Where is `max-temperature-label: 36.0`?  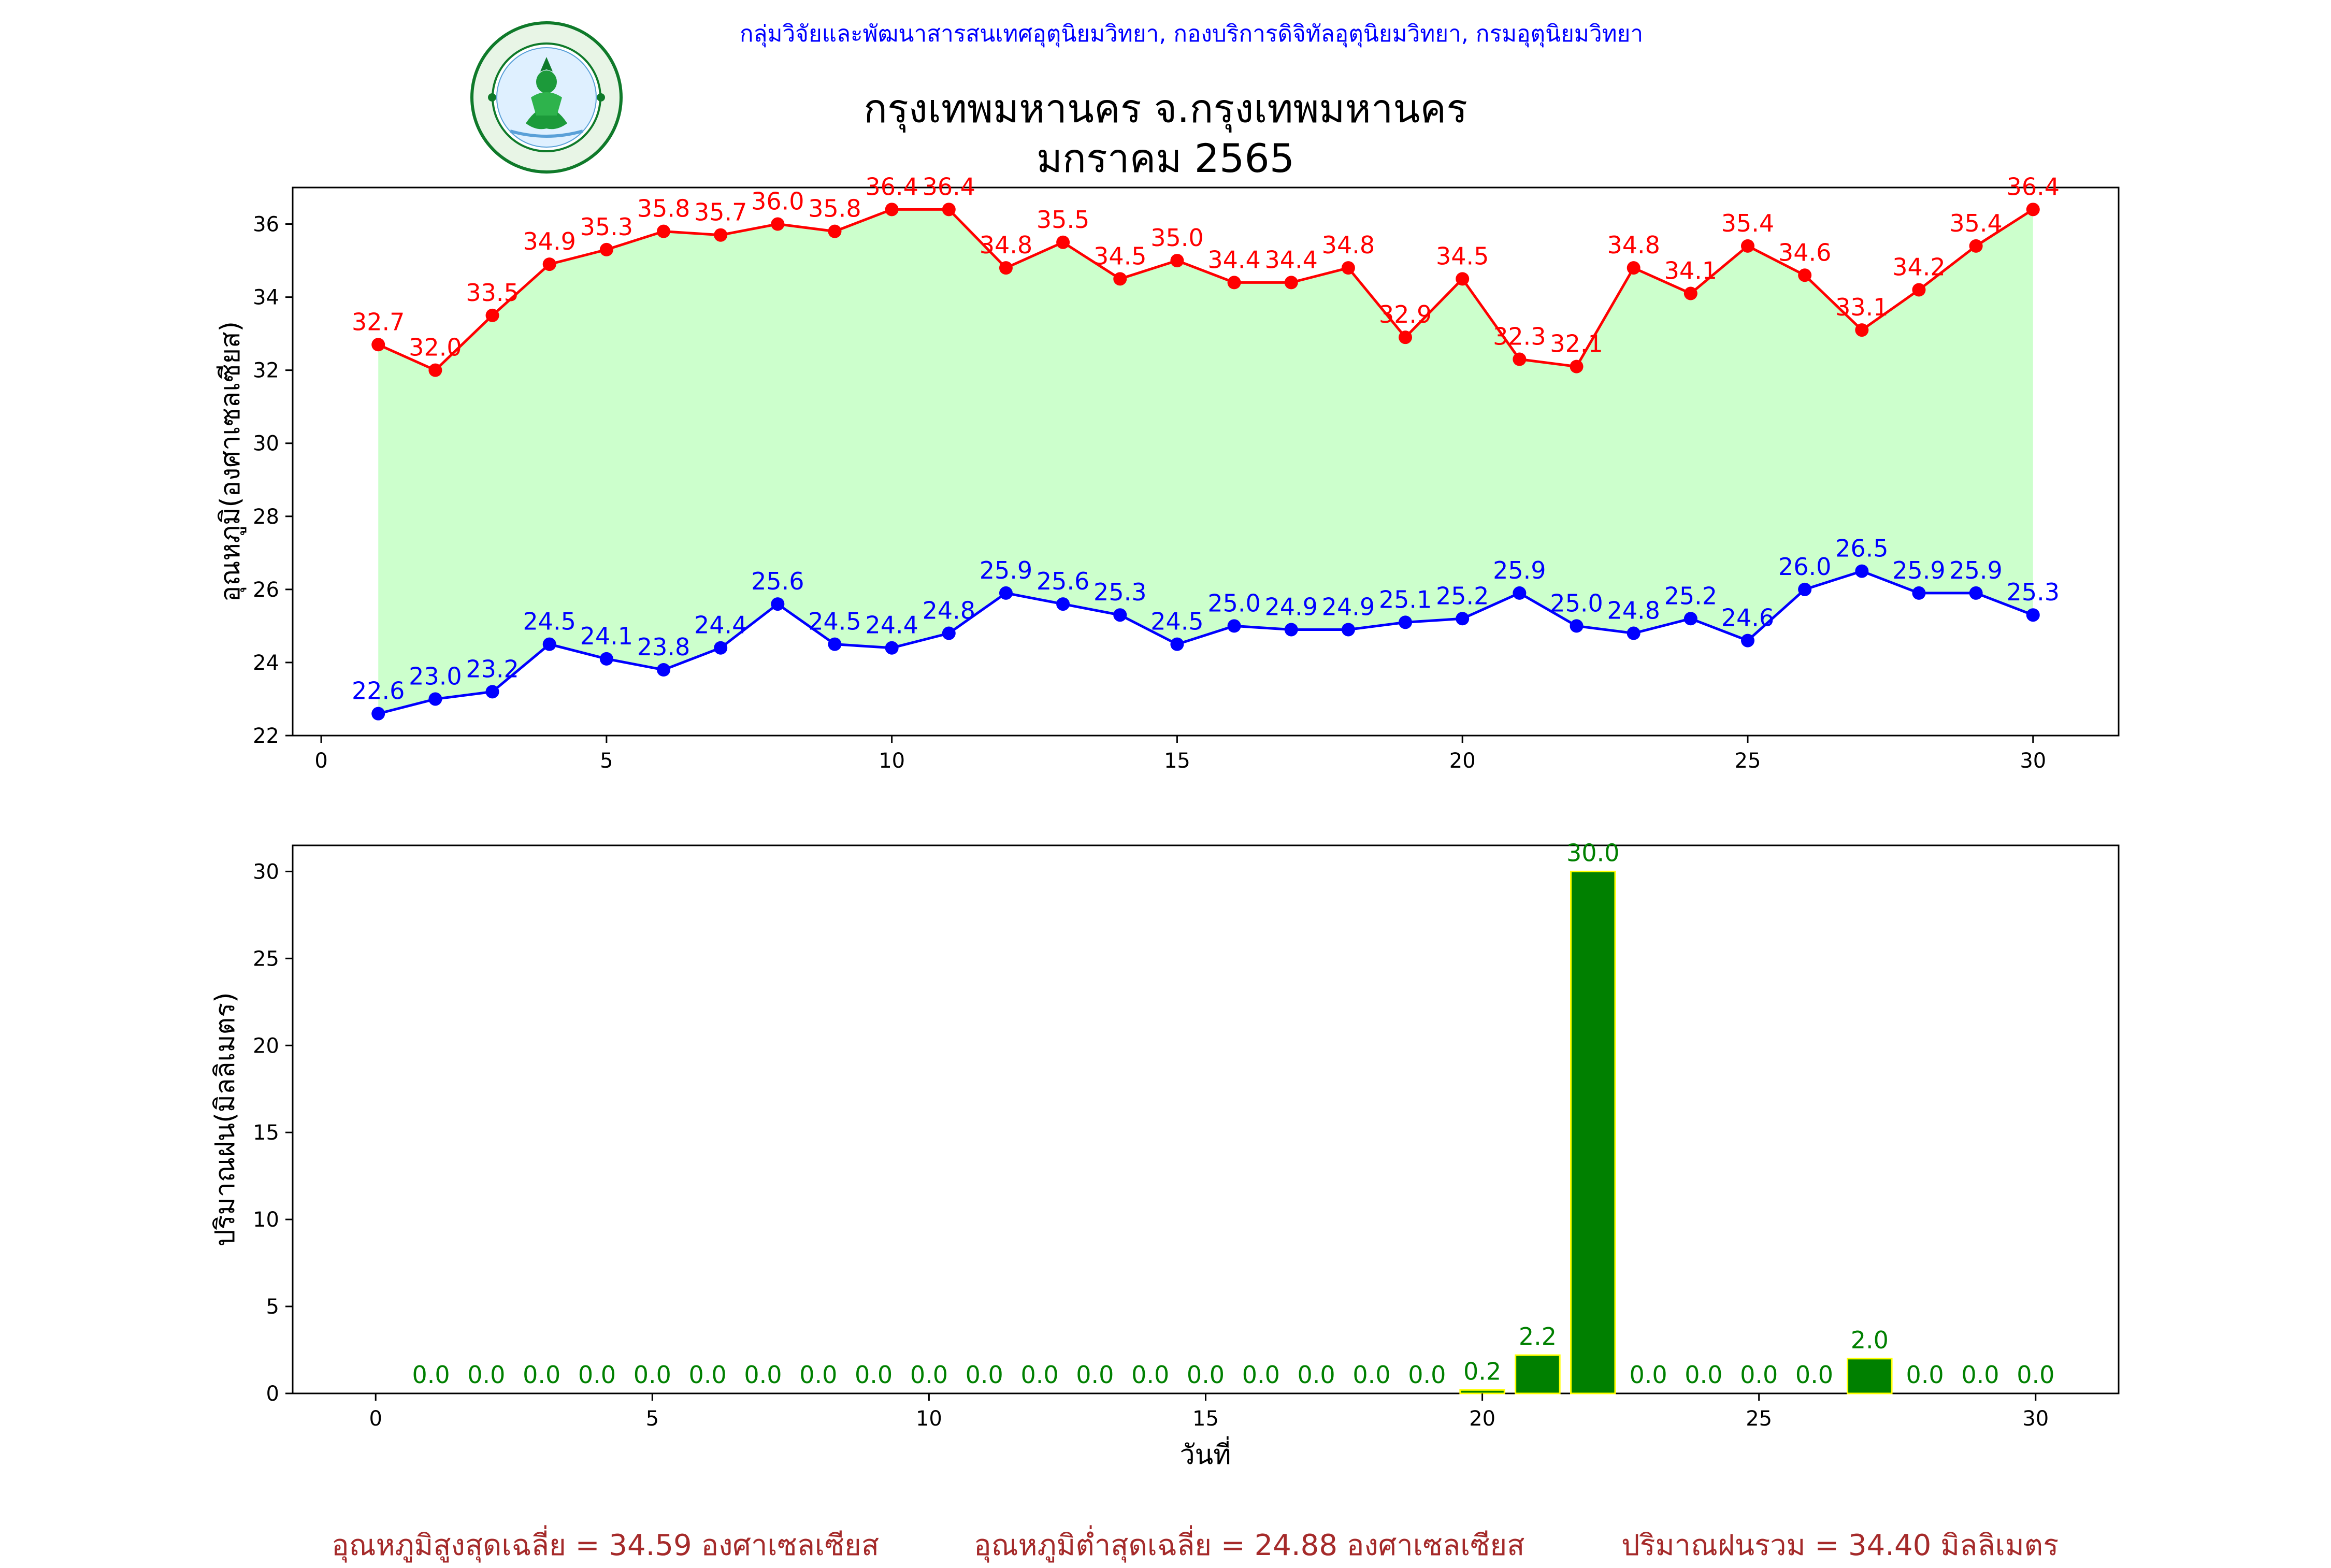
max-temperature-label: 36.0 is located at coordinates (777, 201).